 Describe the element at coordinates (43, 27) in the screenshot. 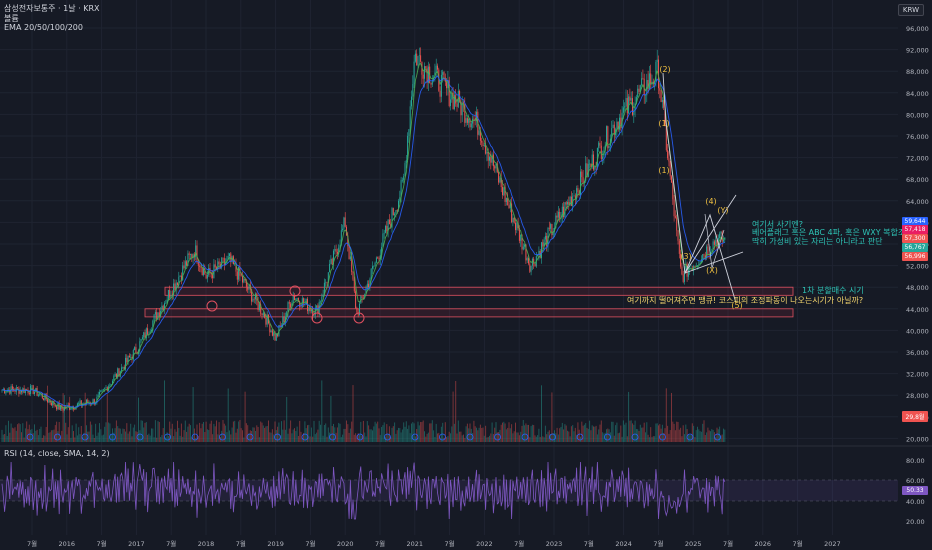

I see `ema-legend: EMA 20/50/100/200` at that location.